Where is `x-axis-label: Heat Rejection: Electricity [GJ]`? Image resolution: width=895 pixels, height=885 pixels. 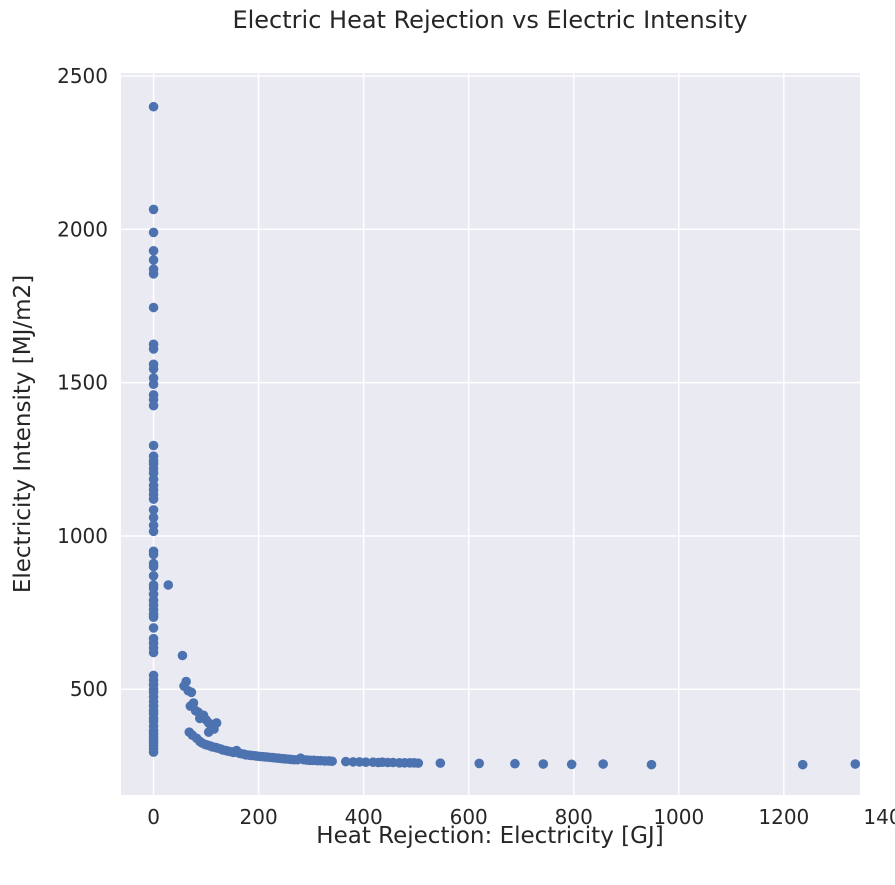 x-axis-label: Heat Rejection: Electricity [GJ] is located at coordinates (489, 836).